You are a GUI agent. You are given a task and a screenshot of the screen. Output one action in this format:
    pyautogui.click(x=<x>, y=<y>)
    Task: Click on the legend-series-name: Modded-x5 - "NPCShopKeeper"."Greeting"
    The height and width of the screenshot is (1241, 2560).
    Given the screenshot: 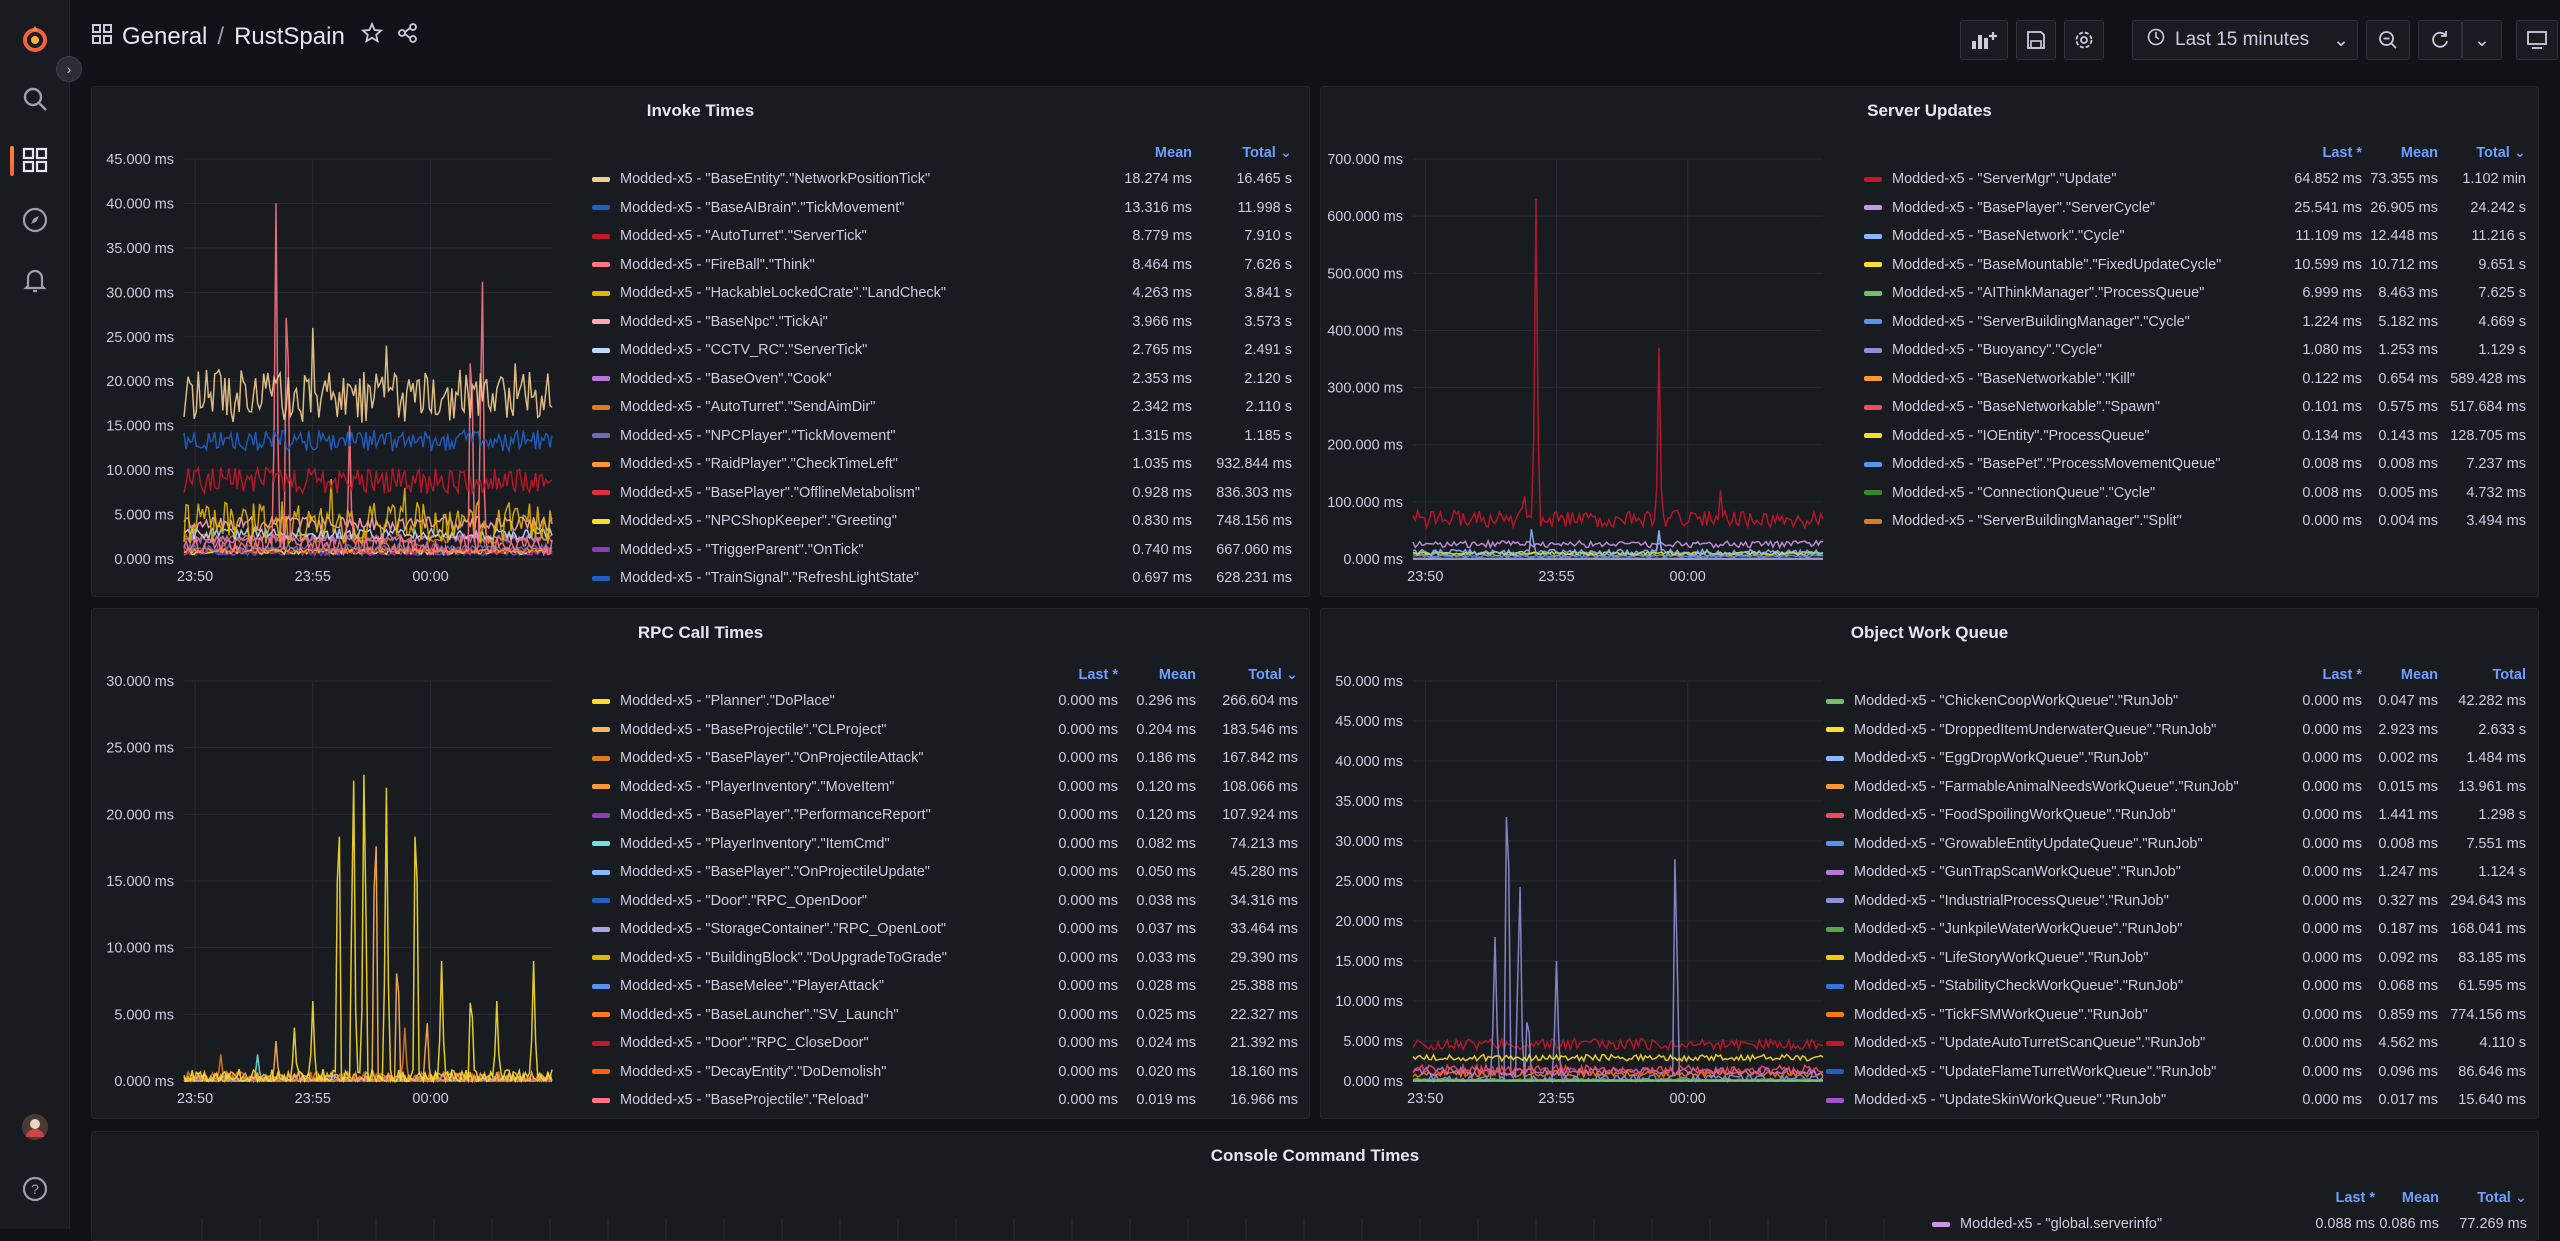 What is the action you would take?
    pyautogui.click(x=856, y=521)
    